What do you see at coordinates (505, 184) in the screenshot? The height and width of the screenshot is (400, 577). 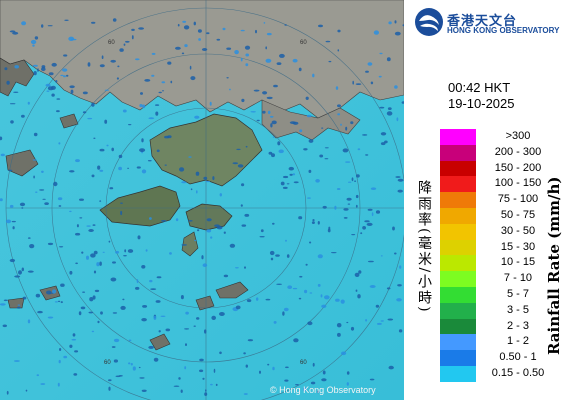 I see `legend-row: 100 - 150` at bounding box center [505, 184].